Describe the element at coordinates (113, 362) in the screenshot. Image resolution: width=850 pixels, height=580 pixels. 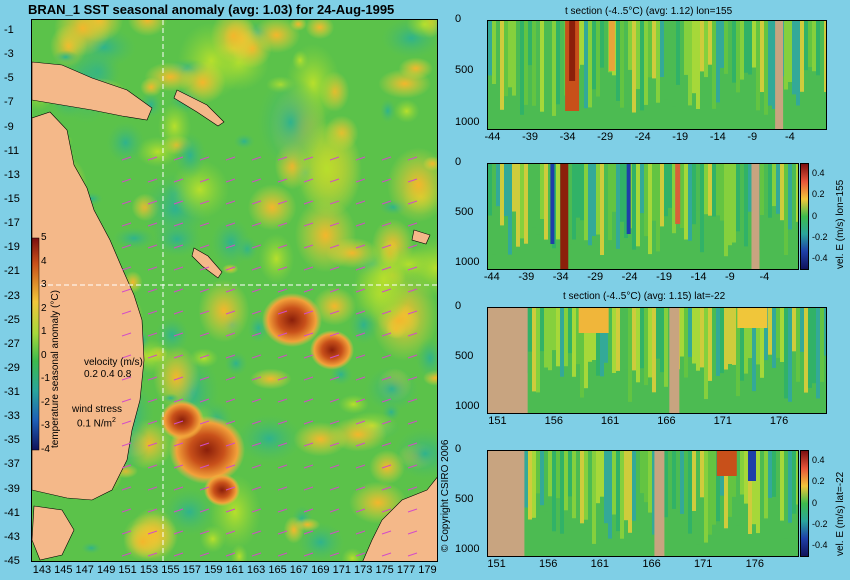
I see `velocity-label: velocity (m/s)` at that location.